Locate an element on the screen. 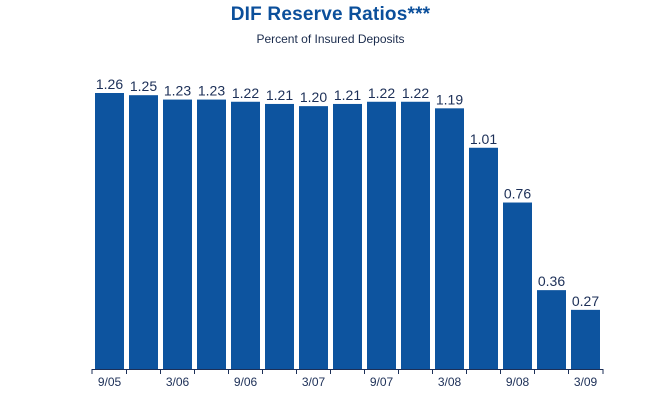 The height and width of the screenshot is (404, 661). value-label: 1.20 is located at coordinates (313, 97).